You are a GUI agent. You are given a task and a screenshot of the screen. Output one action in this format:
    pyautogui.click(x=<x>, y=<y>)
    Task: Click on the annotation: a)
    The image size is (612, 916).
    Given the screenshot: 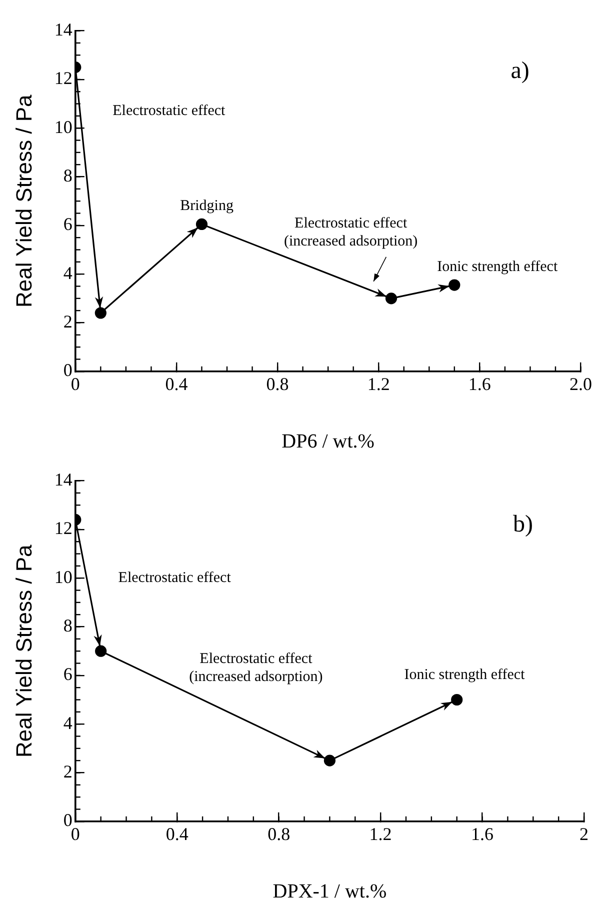 What is the action you would take?
    pyautogui.click(x=520, y=71)
    